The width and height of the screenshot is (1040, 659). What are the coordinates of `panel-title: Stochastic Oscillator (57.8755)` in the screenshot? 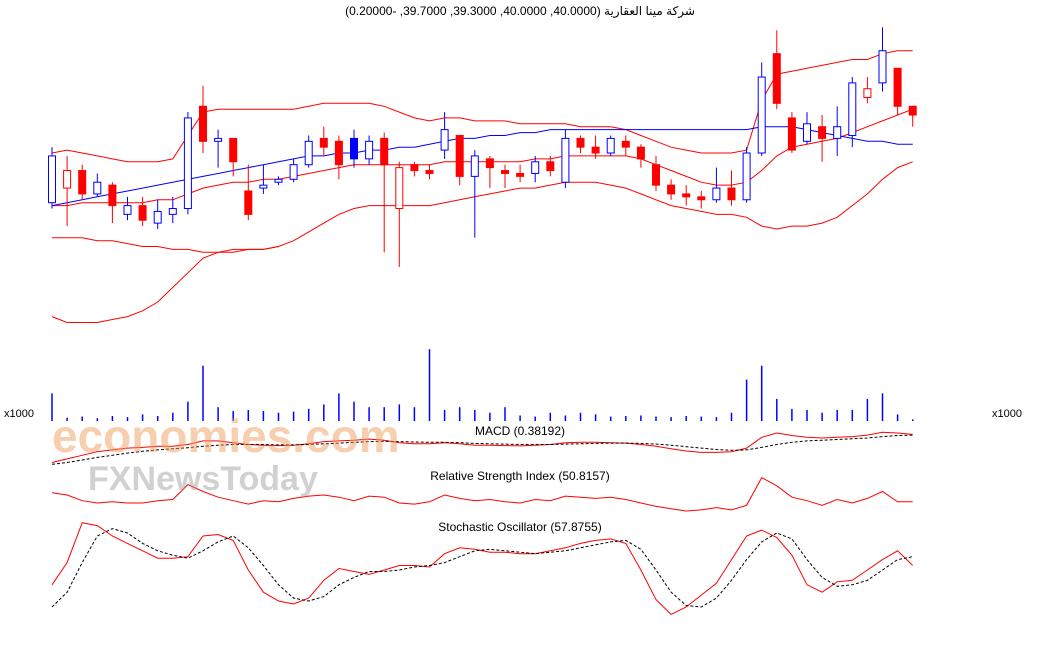 It's located at (519, 527).